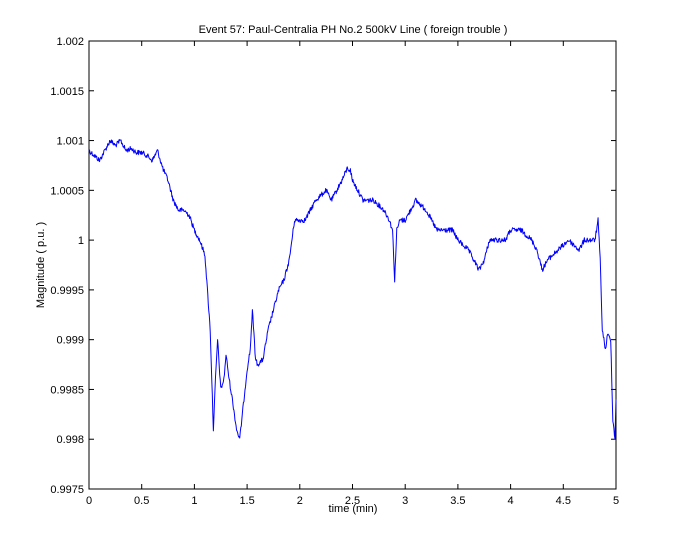 The image size is (682, 545). I want to click on y-tick-label: 1.001, so click(70, 142).